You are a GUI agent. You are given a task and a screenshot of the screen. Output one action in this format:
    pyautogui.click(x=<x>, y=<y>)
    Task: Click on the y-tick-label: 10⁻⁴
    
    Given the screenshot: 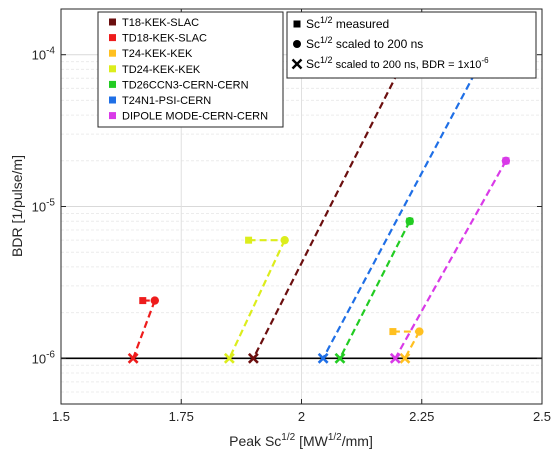 What is the action you would take?
    pyautogui.click(x=44, y=54)
    